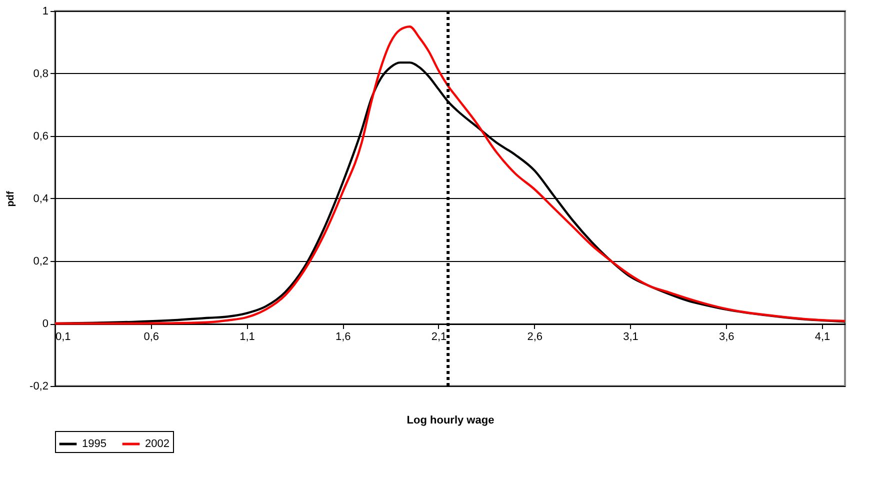  I want to click on x-tick-label: 0,1, so click(63, 337).